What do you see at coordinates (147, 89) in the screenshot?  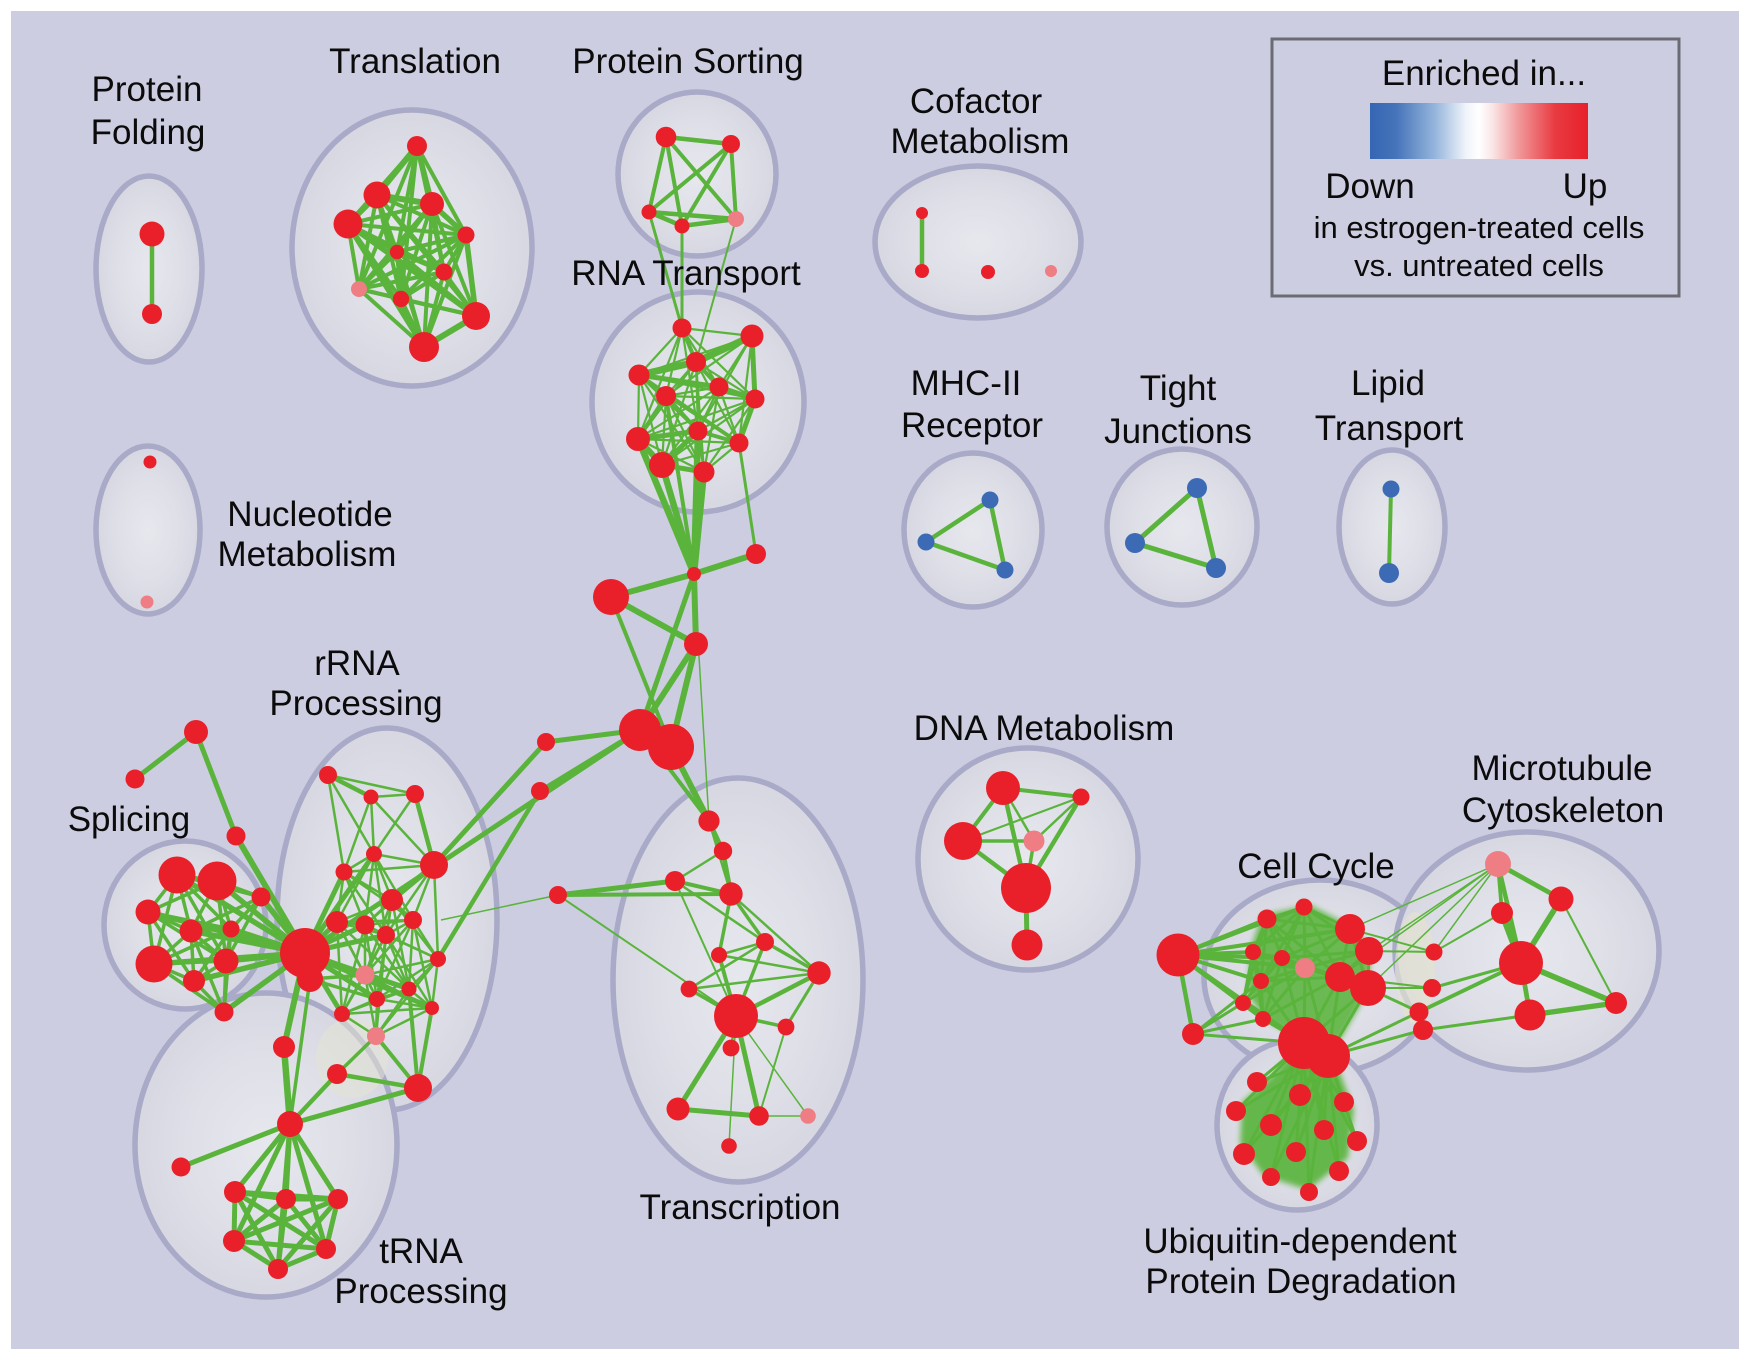 I see `svg-text: Protein` at bounding box center [147, 89].